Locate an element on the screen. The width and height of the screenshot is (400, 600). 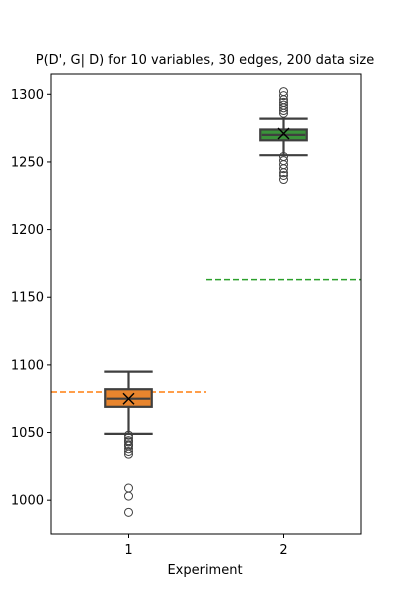
x-tick-label-2: 2 is located at coordinates (283, 550).